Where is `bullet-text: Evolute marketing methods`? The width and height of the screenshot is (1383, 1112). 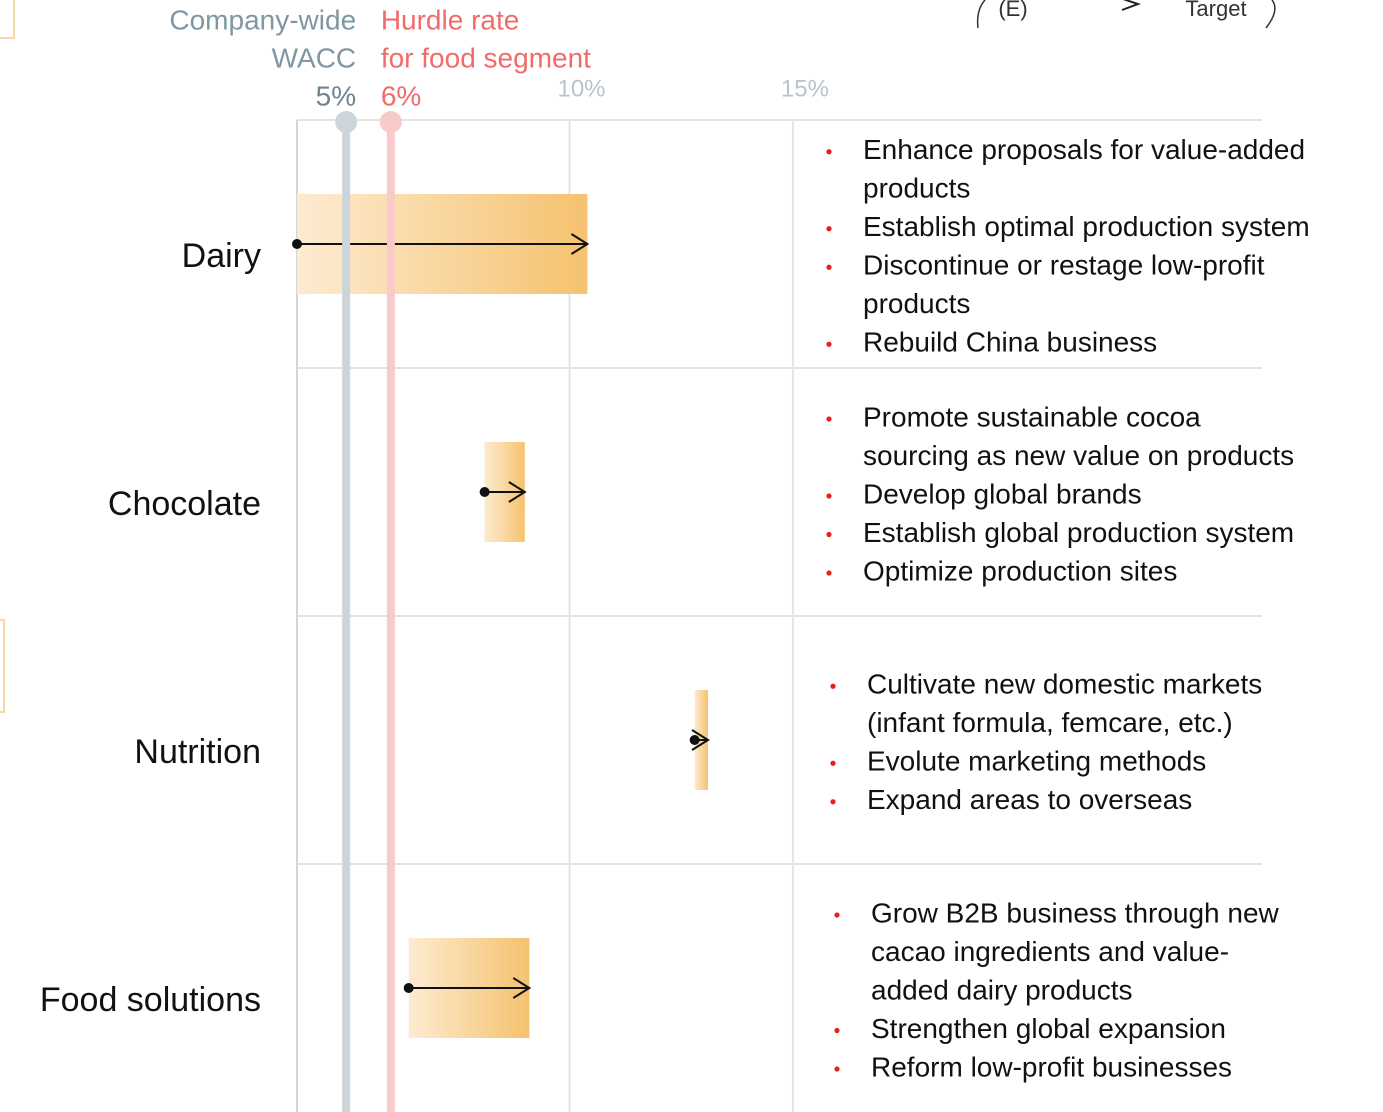 bullet-text: Evolute marketing methods is located at coordinates (1036, 761).